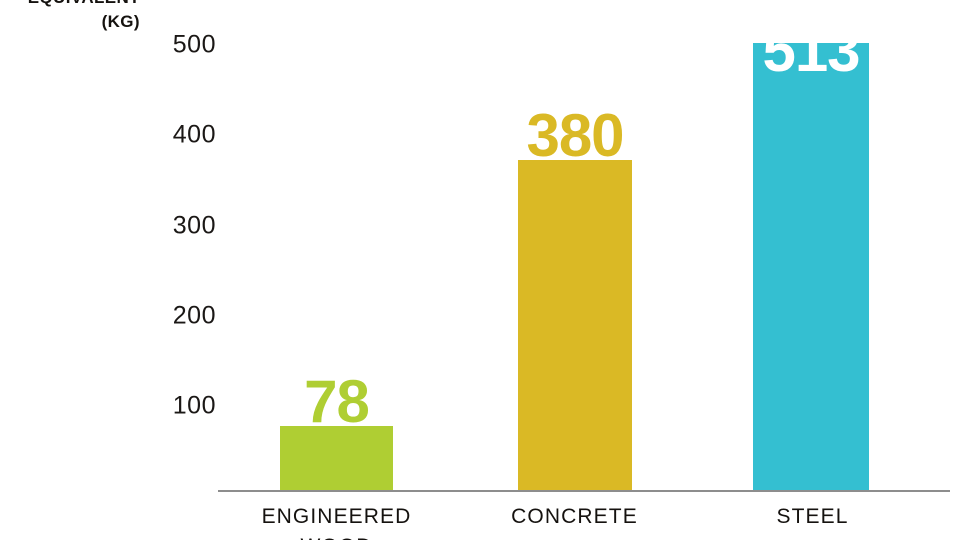  Describe the element at coordinates (84, 15) in the screenshot. I see `y-axis-title: EQUIVALENT (KG)` at that location.